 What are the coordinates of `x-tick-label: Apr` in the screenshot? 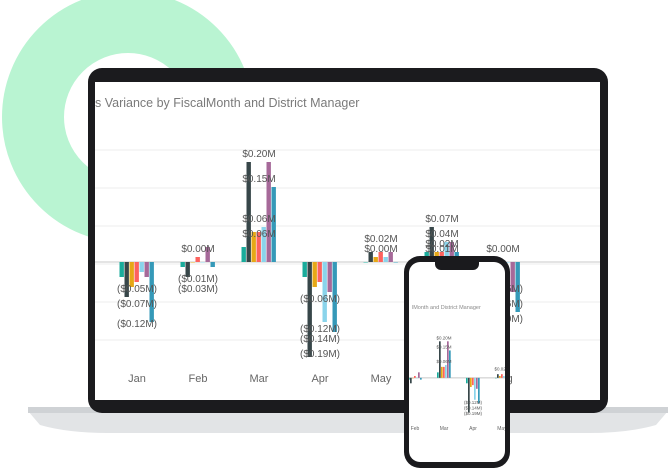 It's located at (319, 379).